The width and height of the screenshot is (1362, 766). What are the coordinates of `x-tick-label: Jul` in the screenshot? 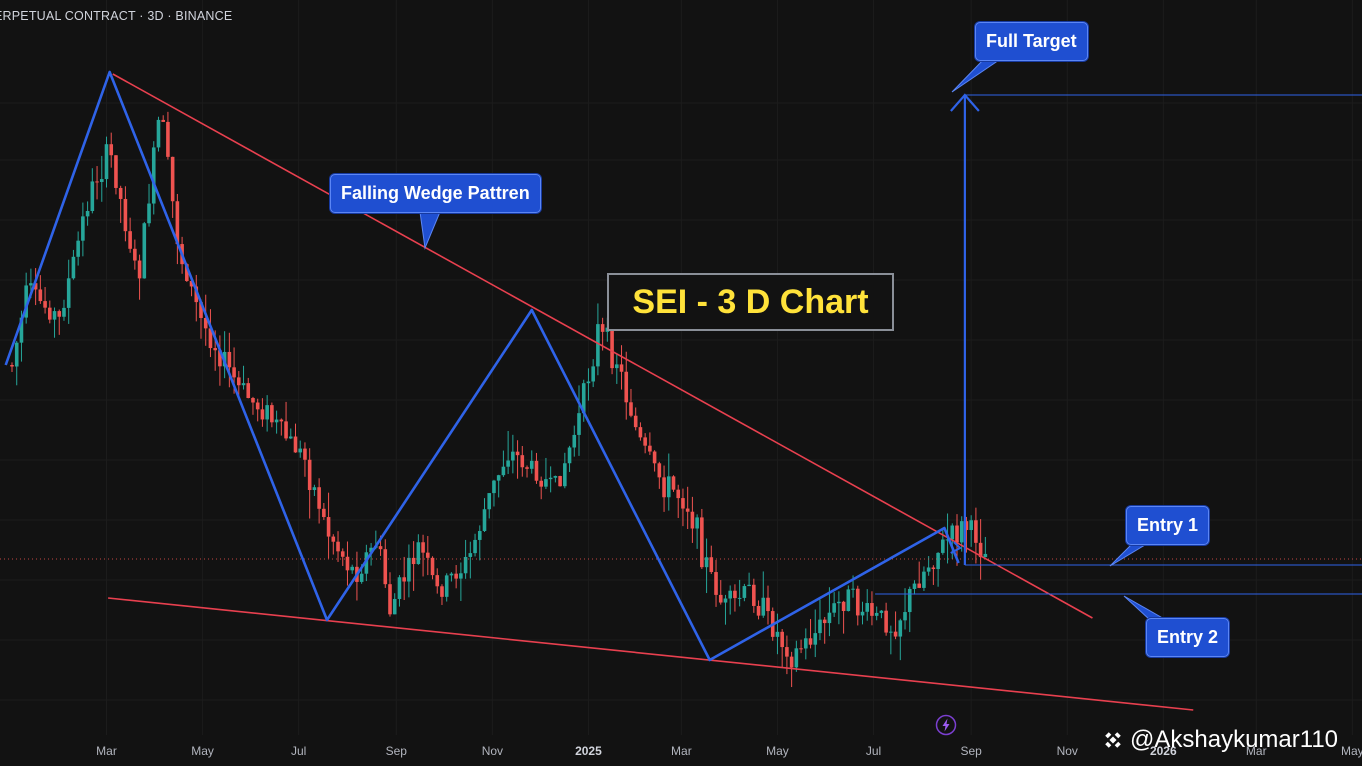 It's located at (298, 751).